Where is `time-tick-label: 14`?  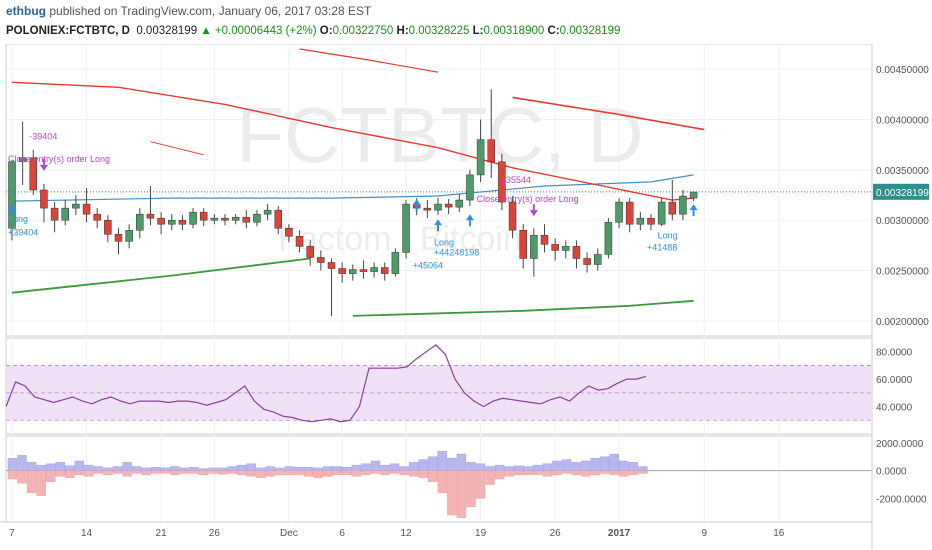 time-tick-label: 14 is located at coordinates (87, 533).